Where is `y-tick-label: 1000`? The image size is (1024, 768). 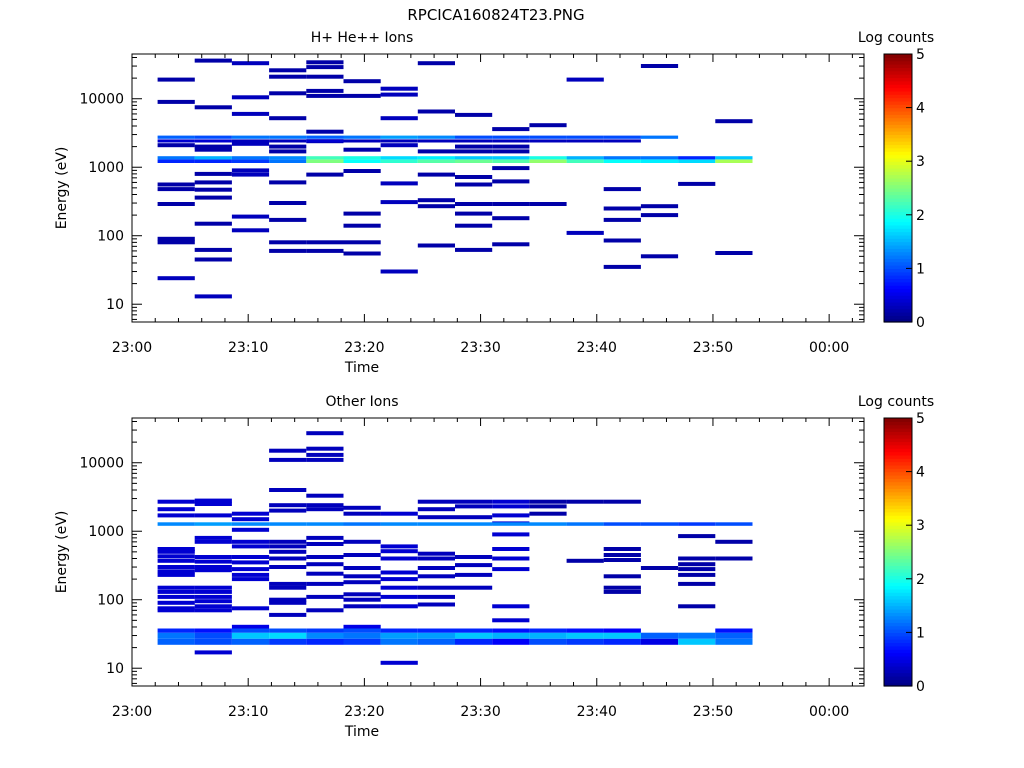
y-tick-label: 1000 is located at coordinates (106, 168).